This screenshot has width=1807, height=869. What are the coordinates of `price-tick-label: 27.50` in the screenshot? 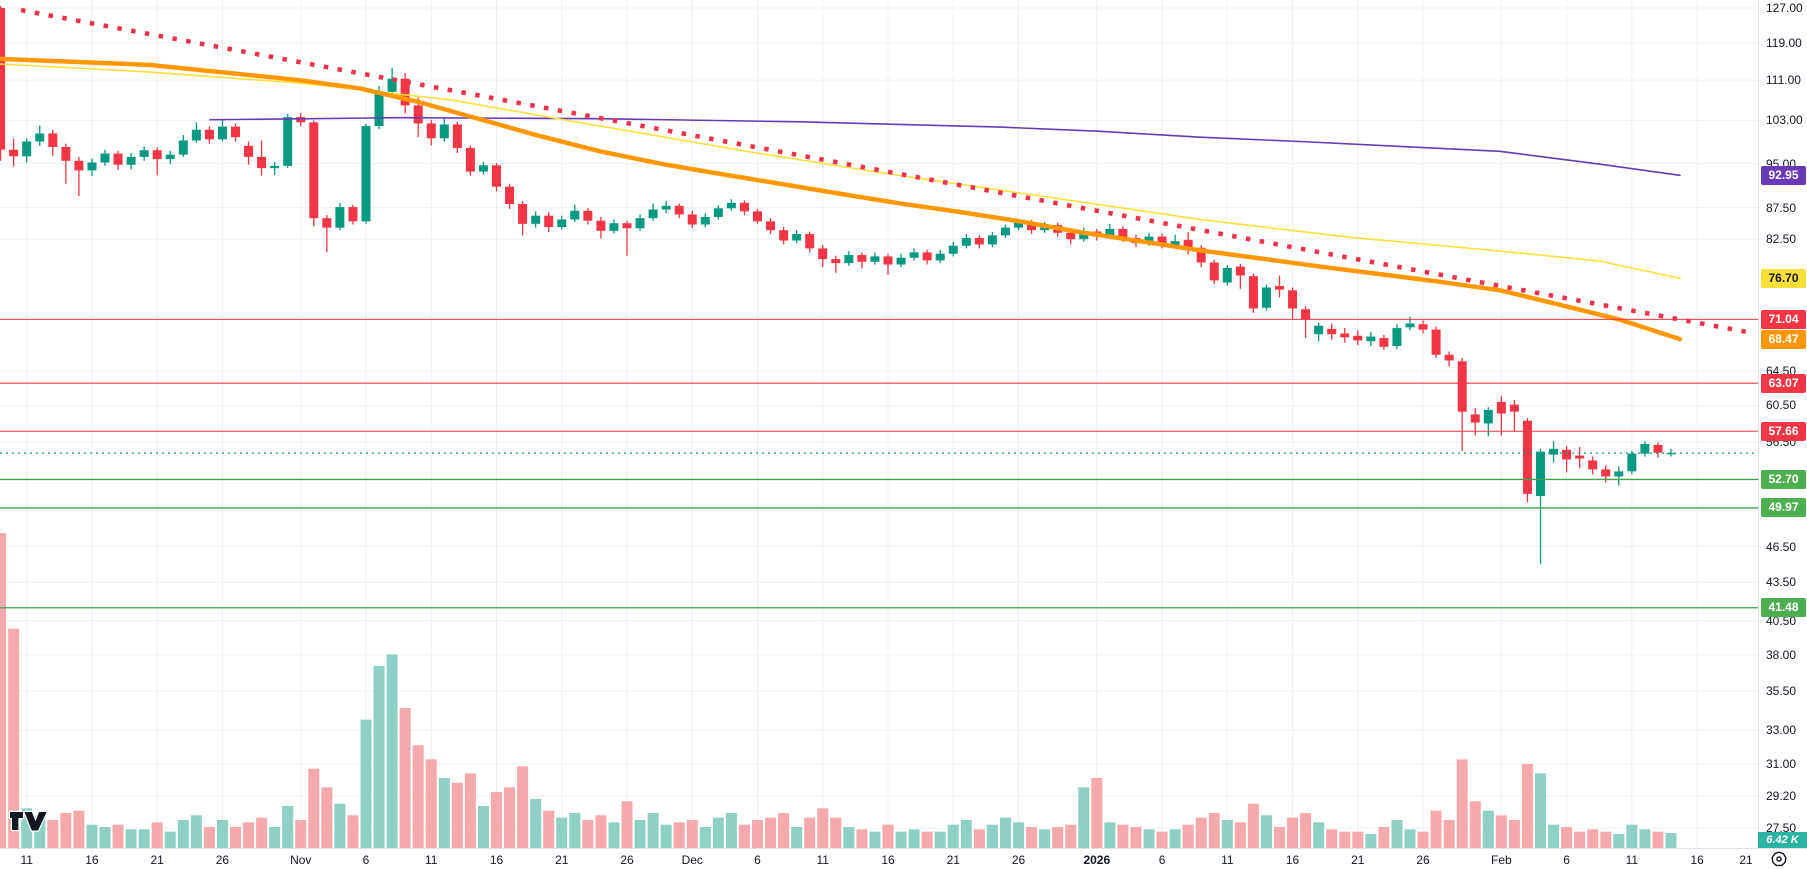 It's located at (1781, 828).